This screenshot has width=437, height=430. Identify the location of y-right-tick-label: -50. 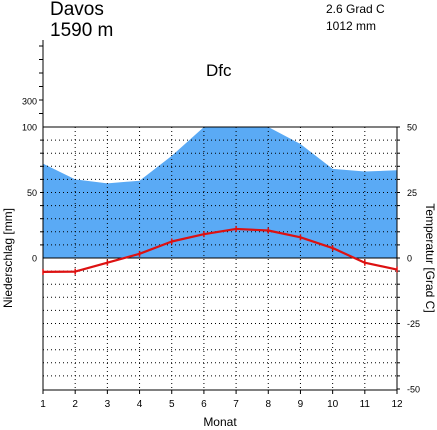
(413, 390).